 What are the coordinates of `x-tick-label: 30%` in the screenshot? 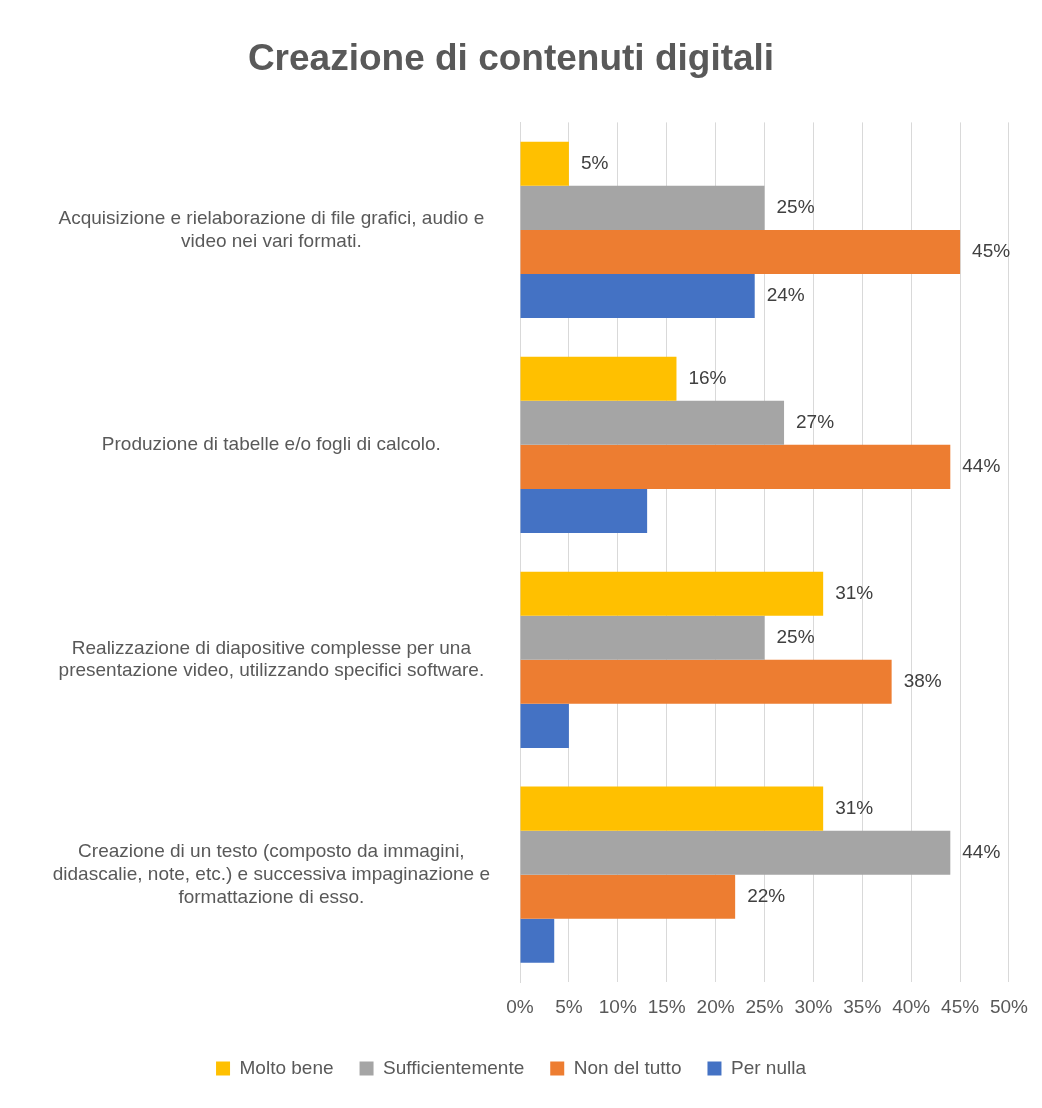 It's located at (813, 1006).